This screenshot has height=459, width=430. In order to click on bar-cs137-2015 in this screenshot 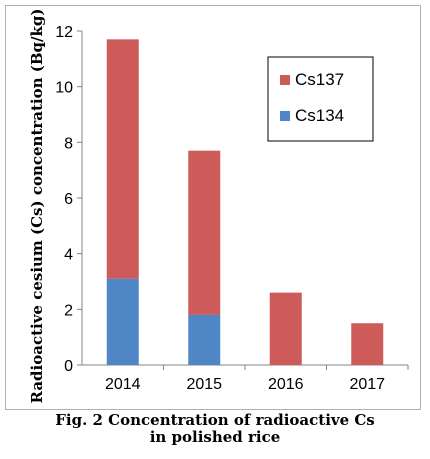, I will do `click(204, 232)`.